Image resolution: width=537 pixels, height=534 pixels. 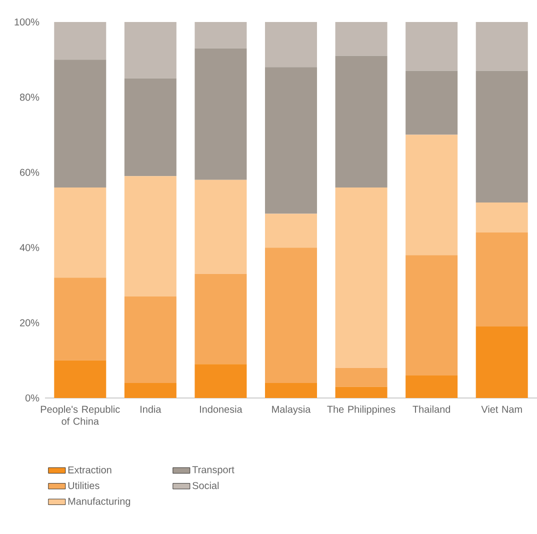 I want to click on legend-label: Social, so click(x=205, y=486).